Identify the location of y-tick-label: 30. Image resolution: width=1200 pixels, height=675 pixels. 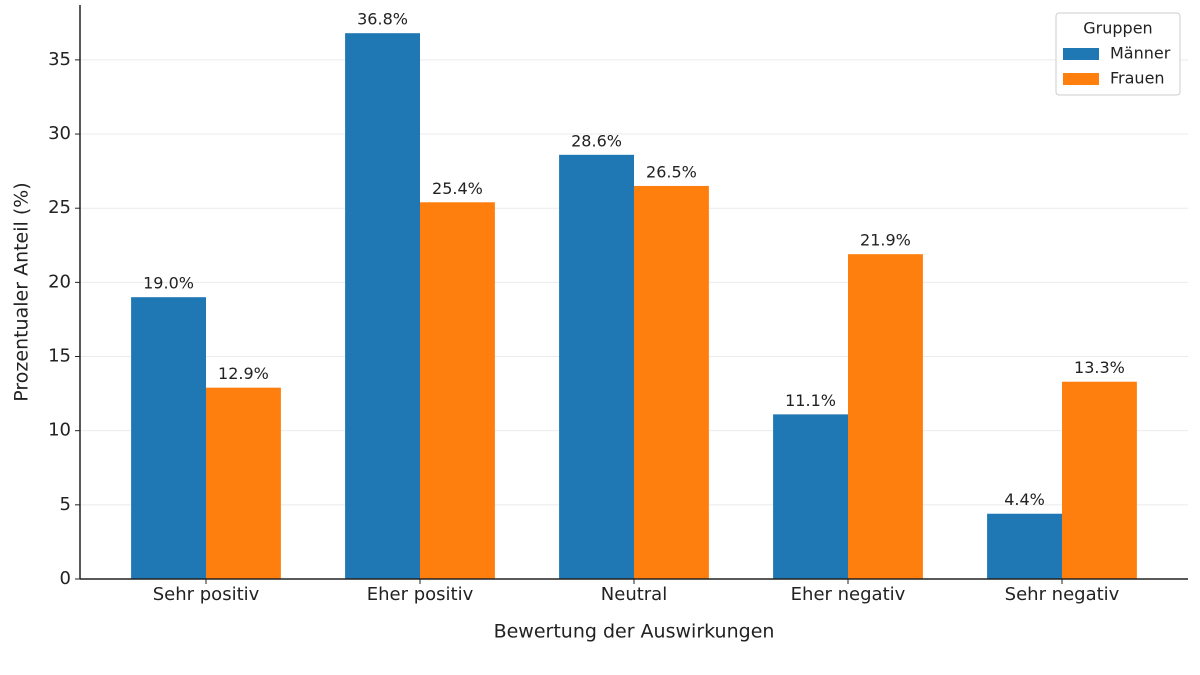
(59, 133).